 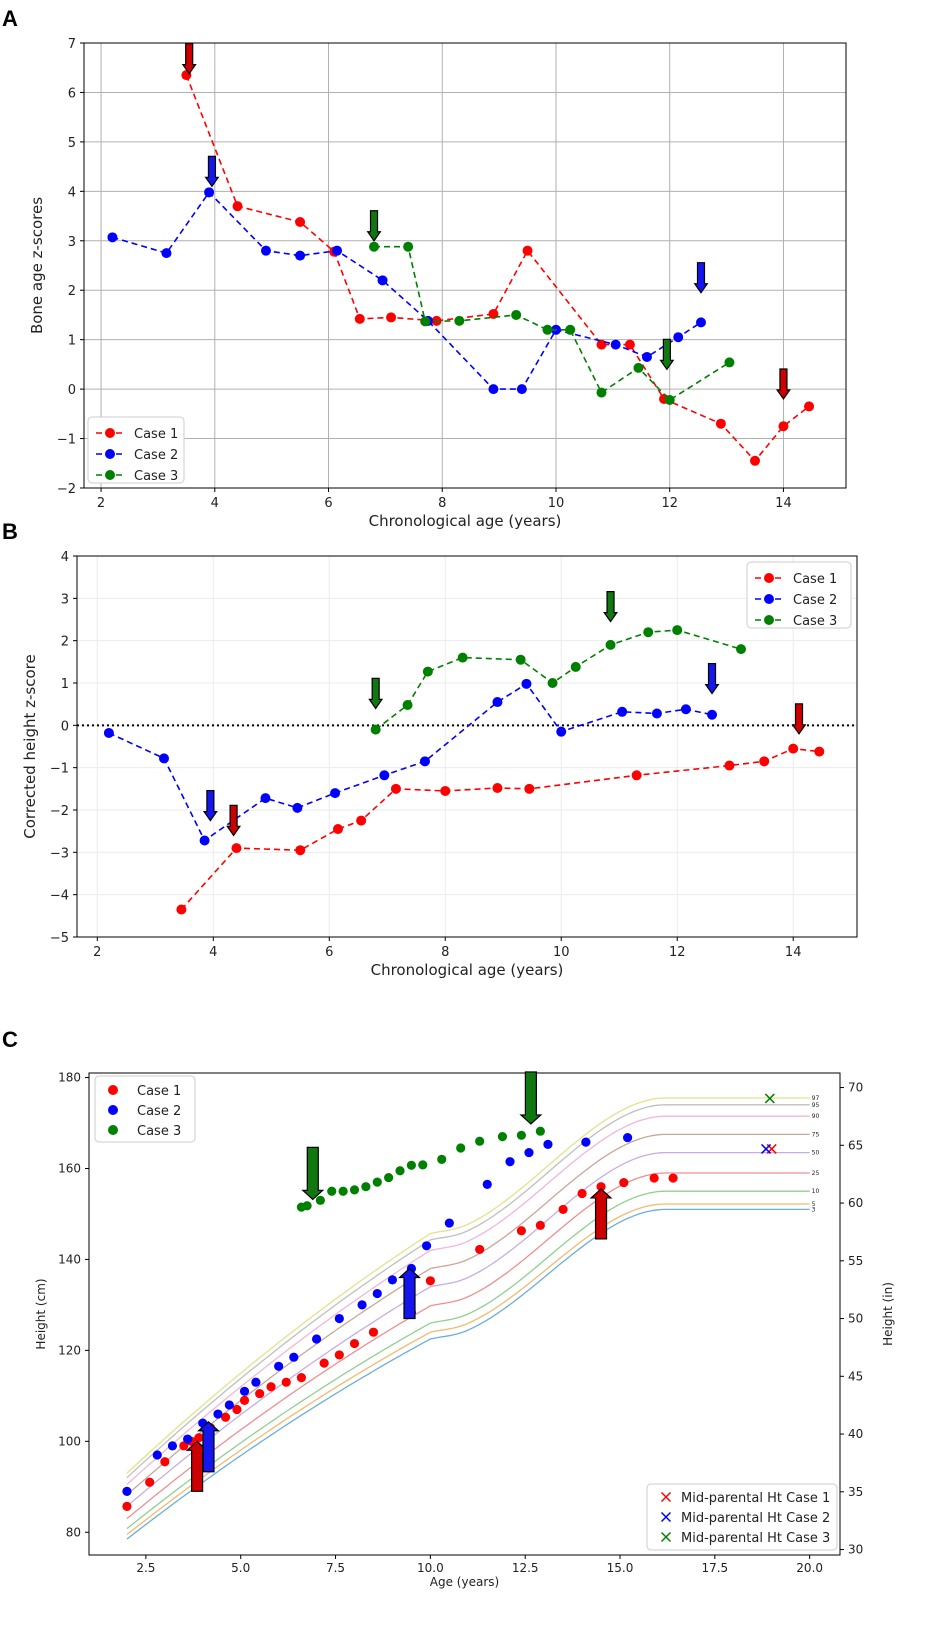 I want to click on a-y-tick-label: 4, so click(x=72, y=192).